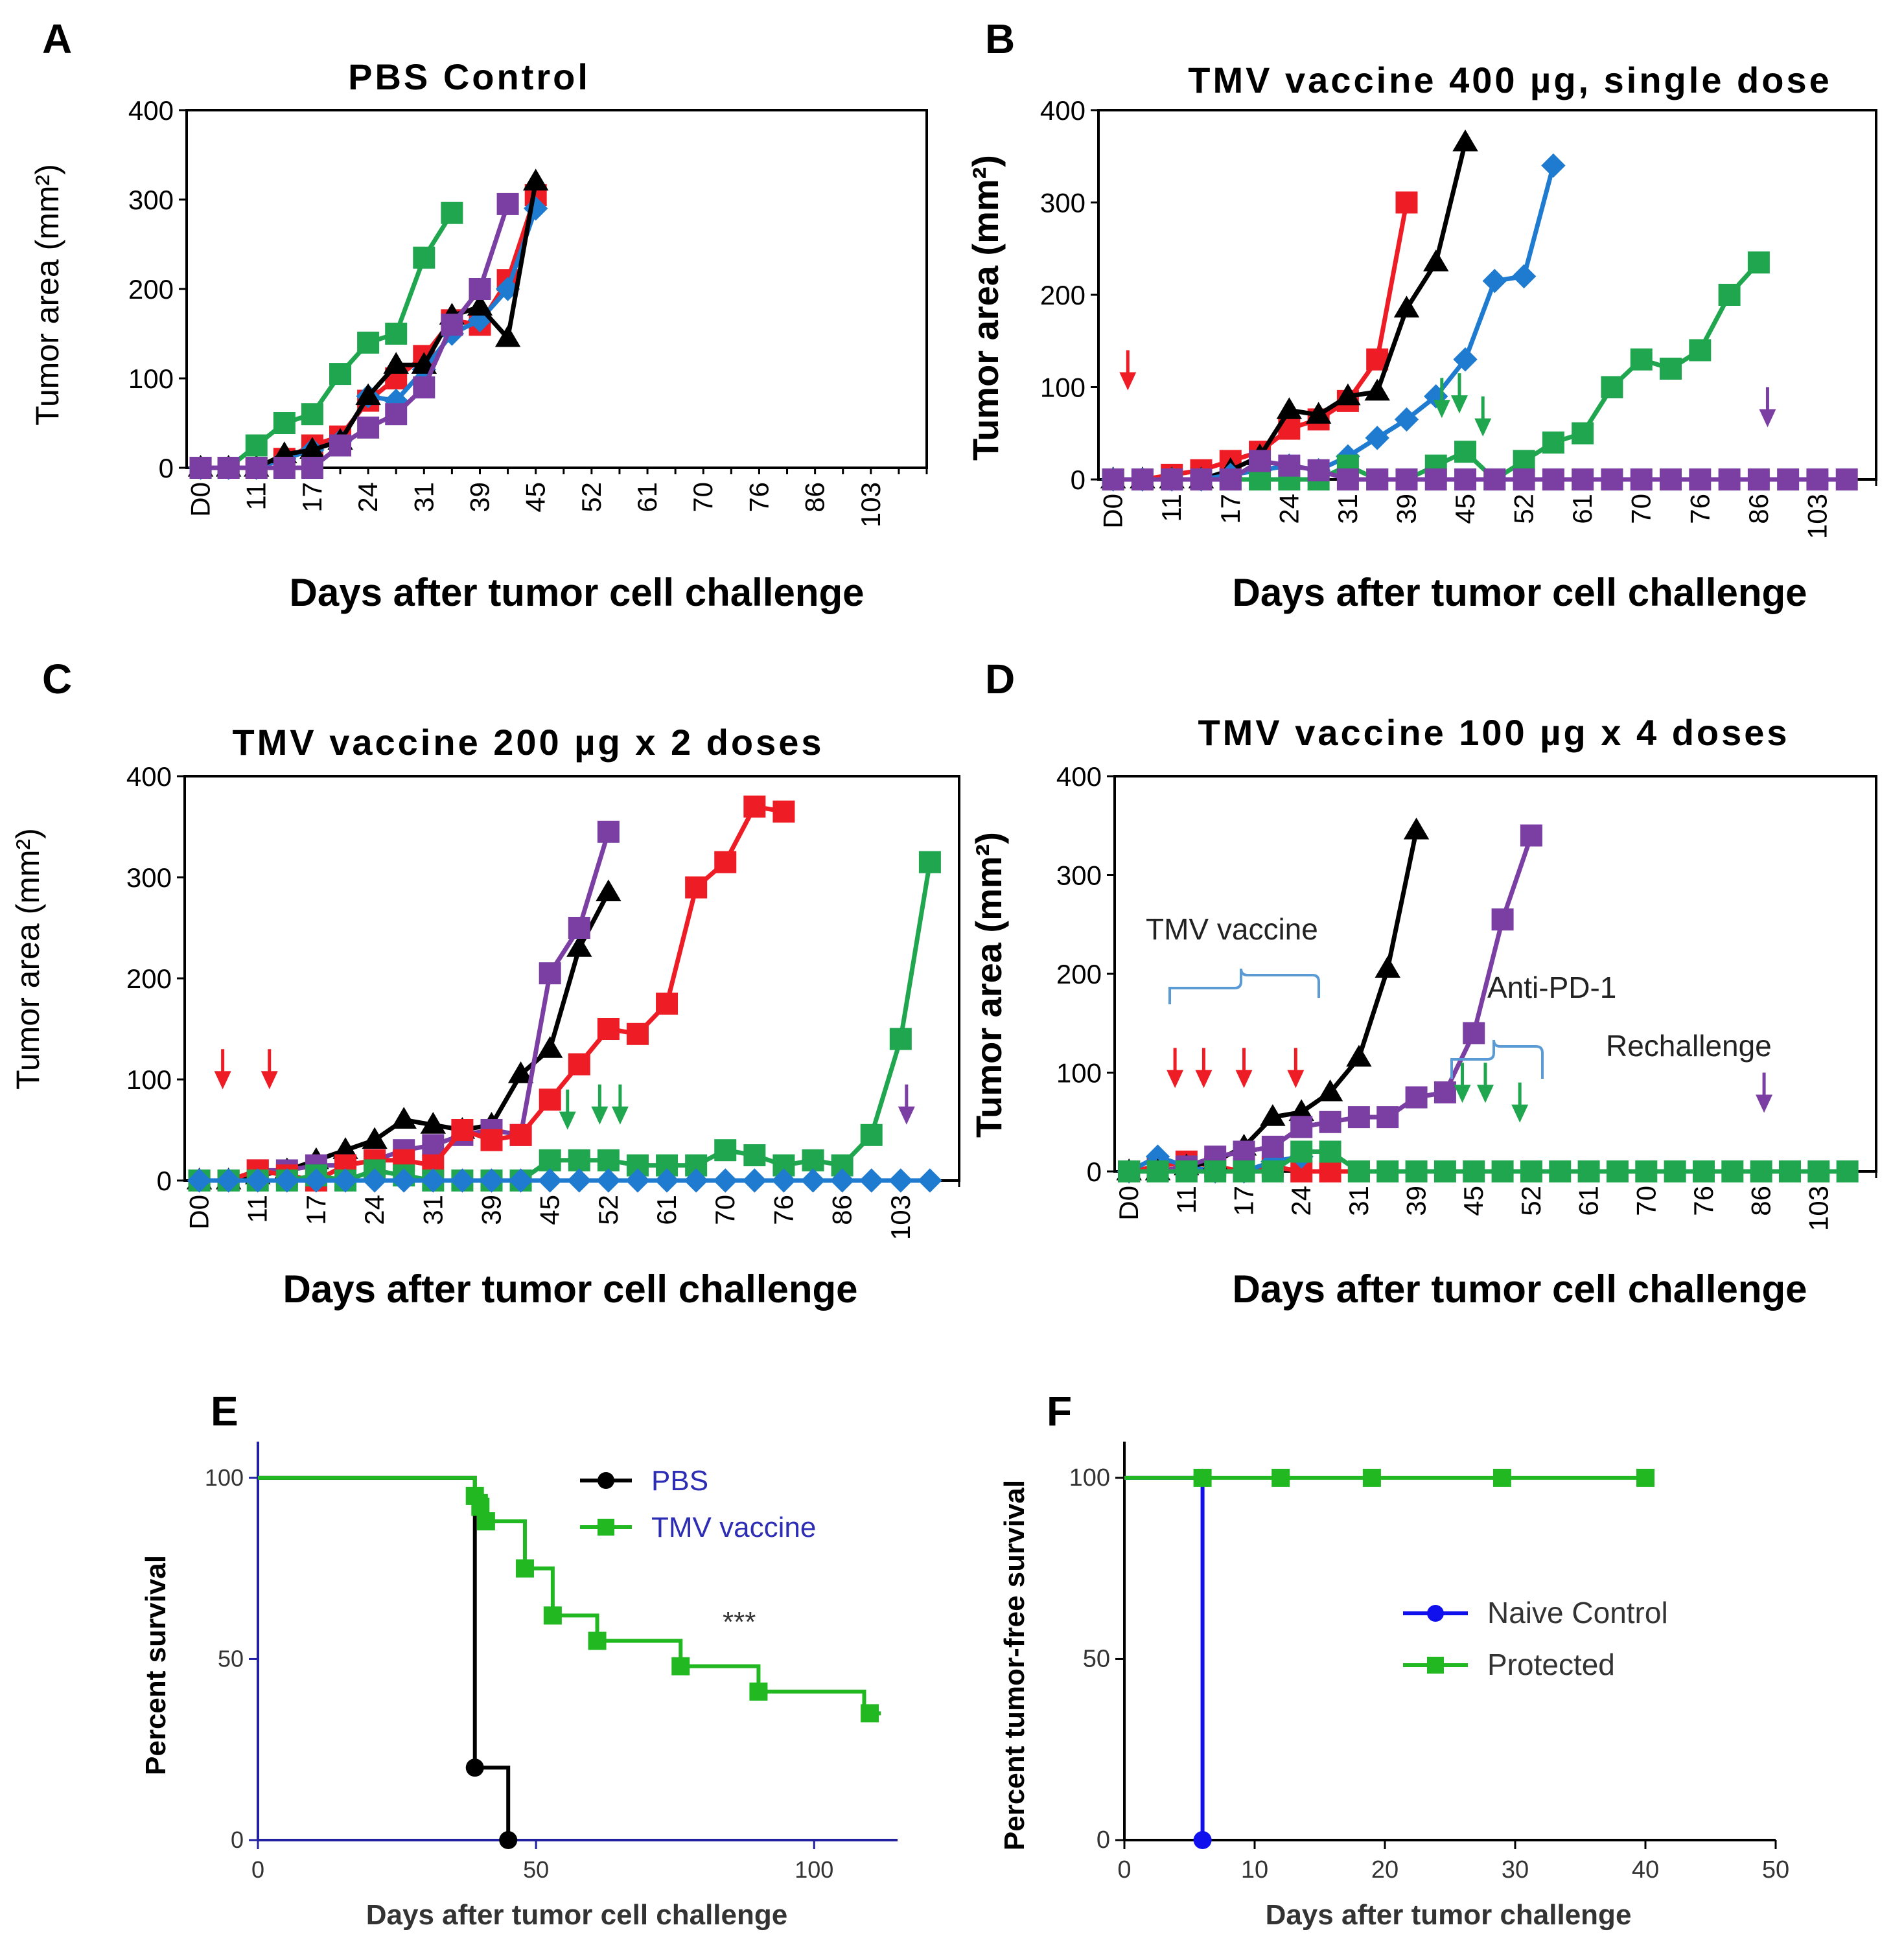 The height and width of the screenshot is (1947, 1904). Describe the element at coordinates (1330, 1171) in the screenshot. I see `panel-d-series-red-point` at that location.